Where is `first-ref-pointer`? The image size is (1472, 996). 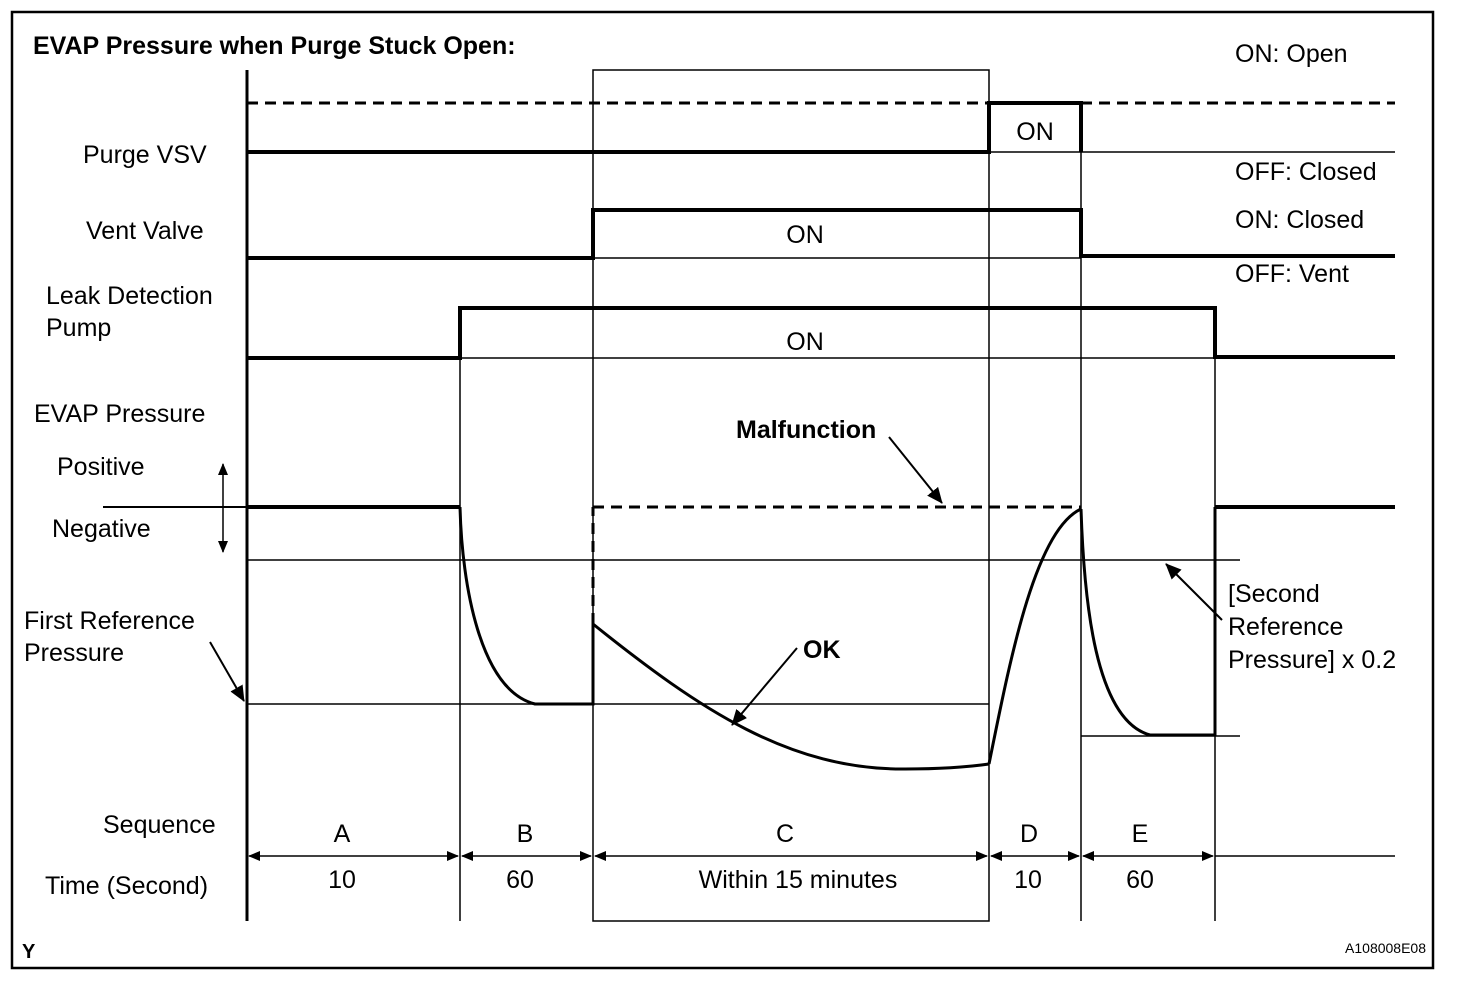
first-ref-pointer is located at coordinates (227, 671).